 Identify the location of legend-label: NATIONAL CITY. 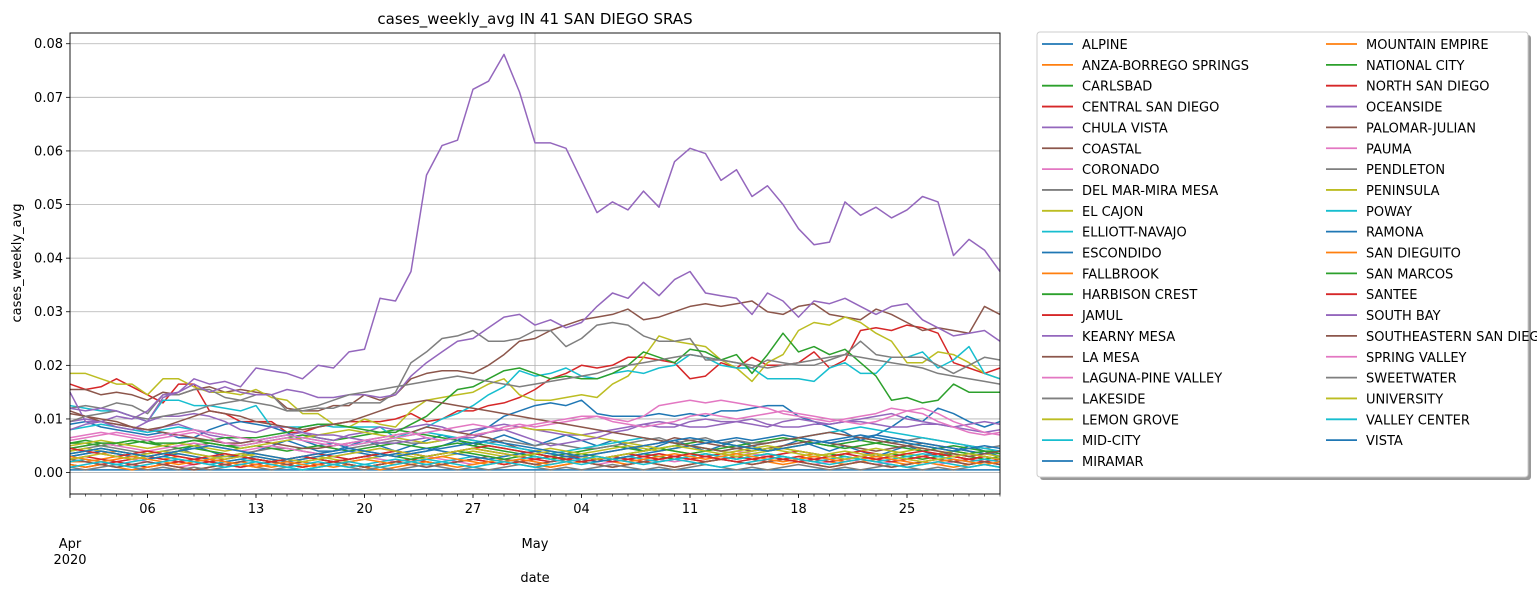
(1415, 66).